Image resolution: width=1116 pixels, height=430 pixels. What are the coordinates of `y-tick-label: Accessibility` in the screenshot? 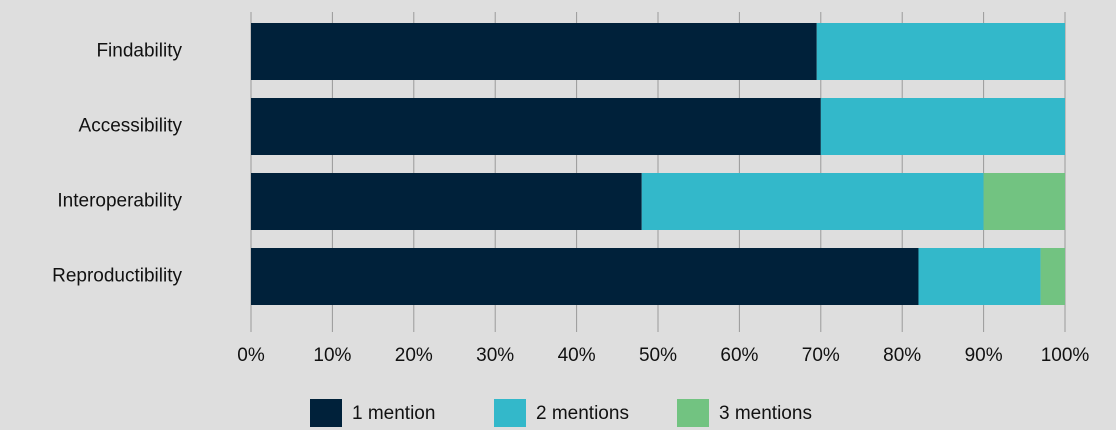 It's located at (131, 126).